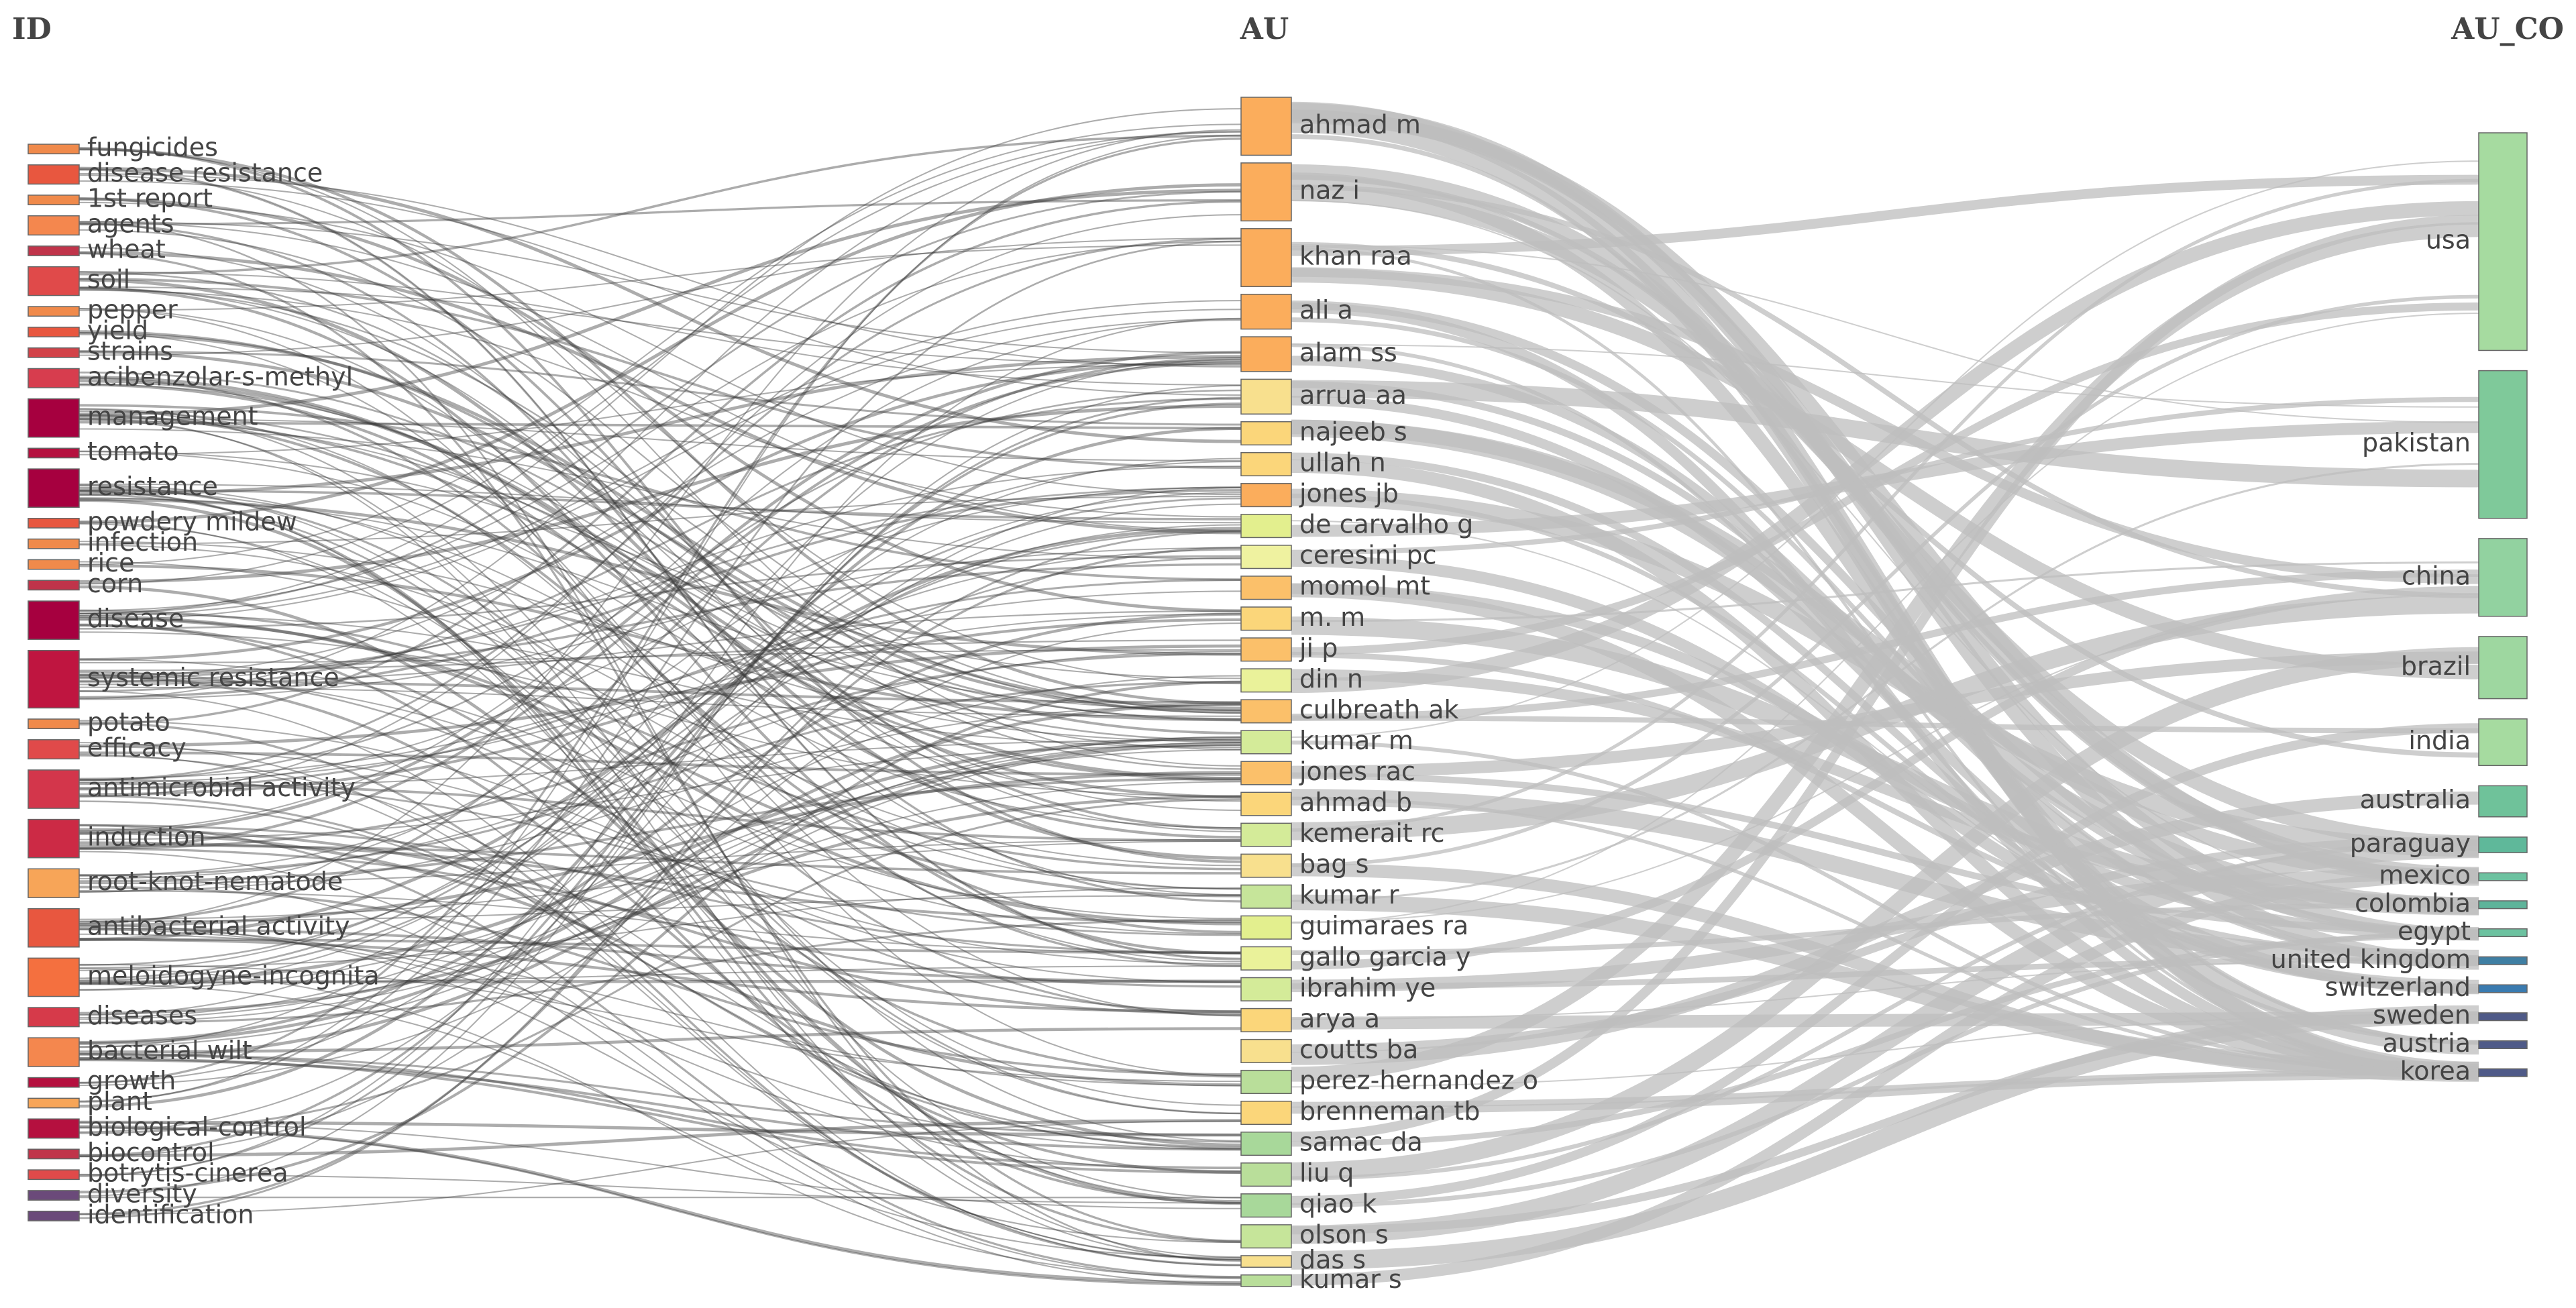  I want to click on node-induction, so click(54, 839).